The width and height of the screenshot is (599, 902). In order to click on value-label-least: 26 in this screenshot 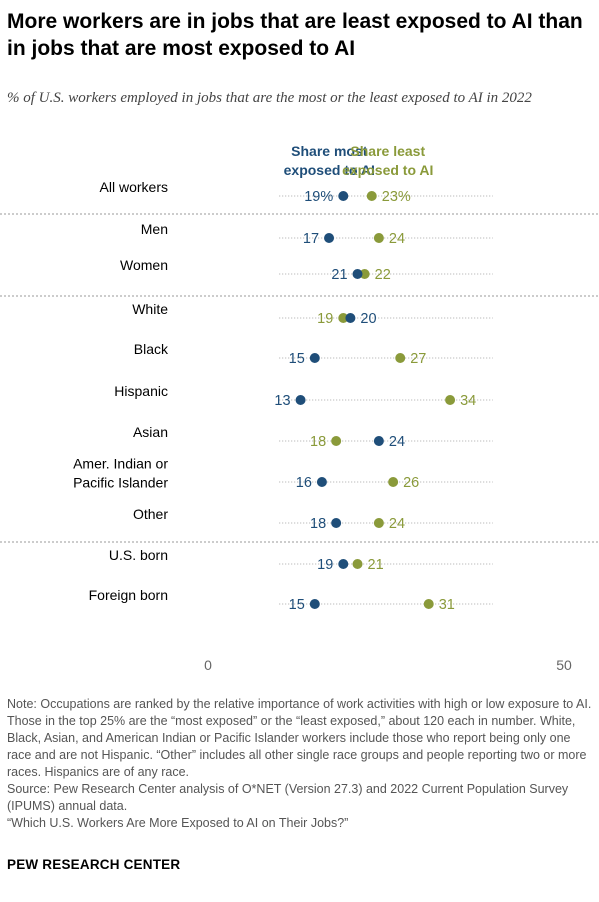, I will do `click(411, 483)`.